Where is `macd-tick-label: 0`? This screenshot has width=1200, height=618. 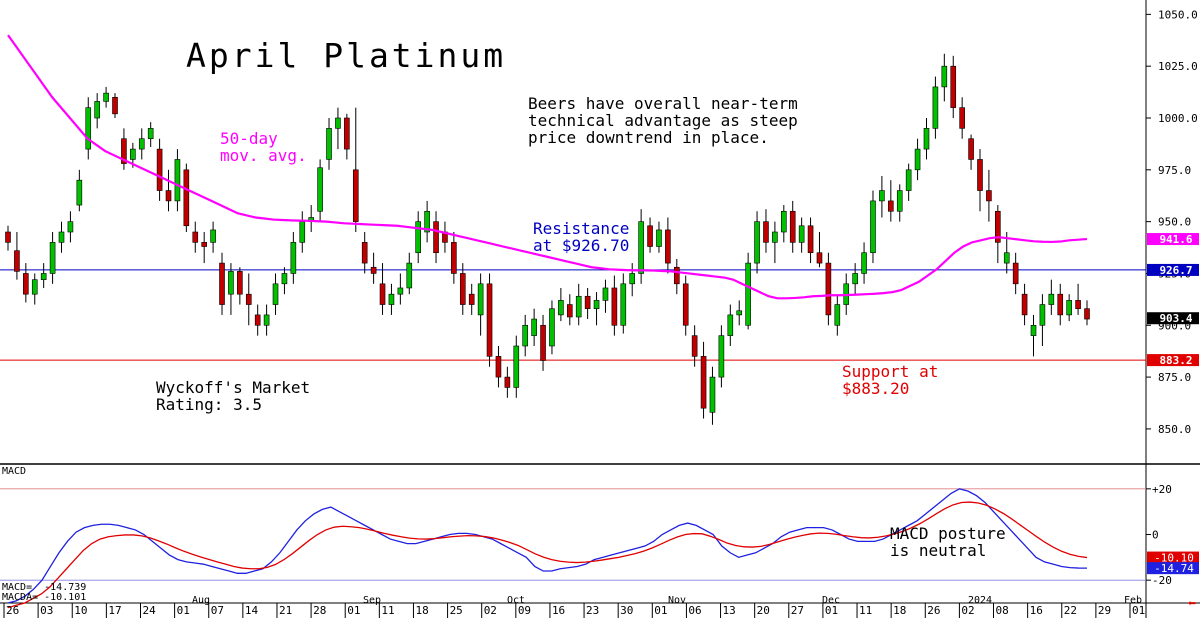 macd-tick-label: 0 is located at coordinates (1155, 535).